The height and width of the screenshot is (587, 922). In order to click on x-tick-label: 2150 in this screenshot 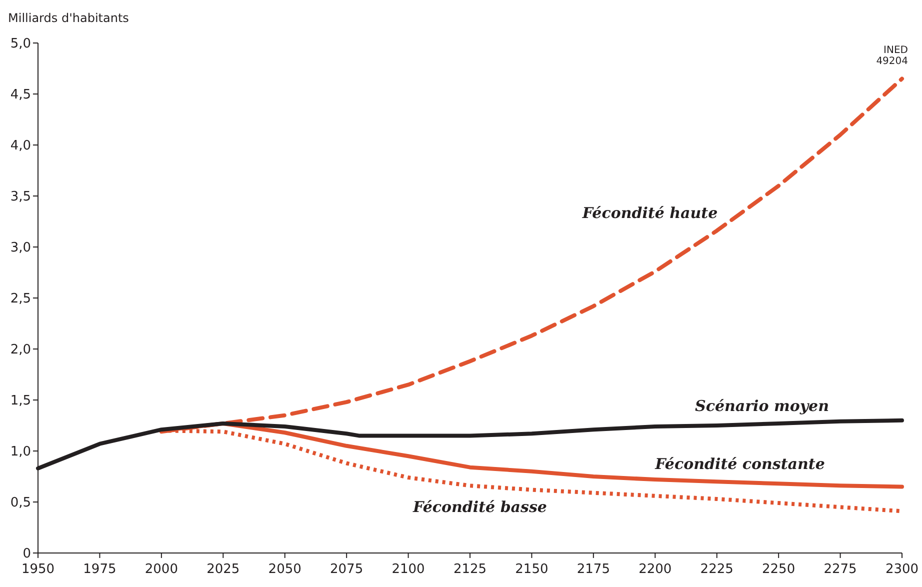, I will do `click(531, 569)`.